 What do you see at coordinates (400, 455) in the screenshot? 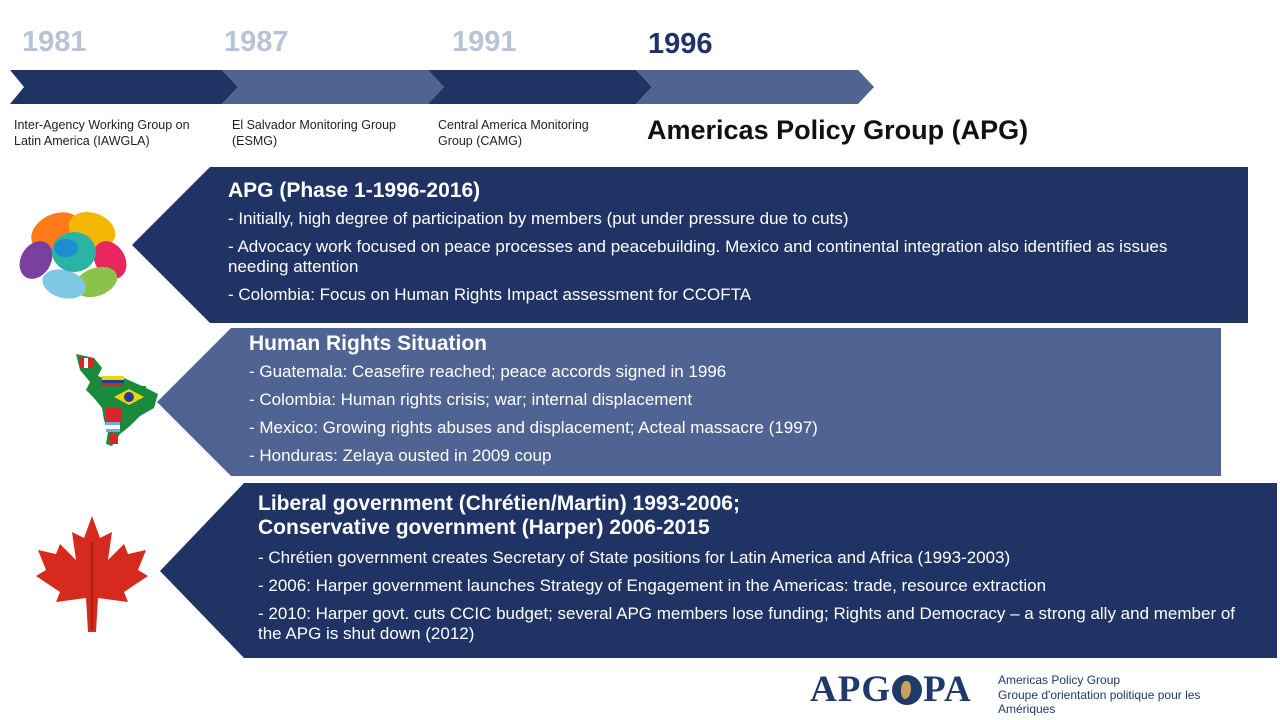
I see `human-rights-item: - Honduras: Zelaya ousted in 2009 coup` at bounding box center [400, 455].